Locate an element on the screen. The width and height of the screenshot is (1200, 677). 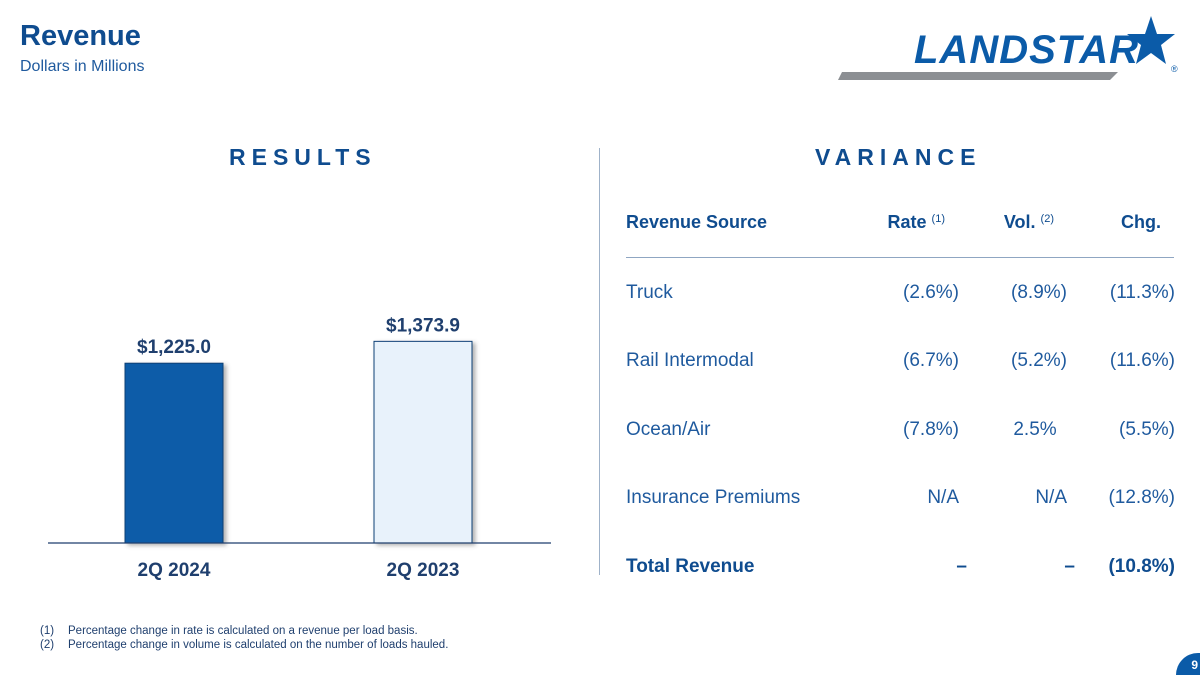
col-header-rate-label: Rate is located at coordinates (907, 222).